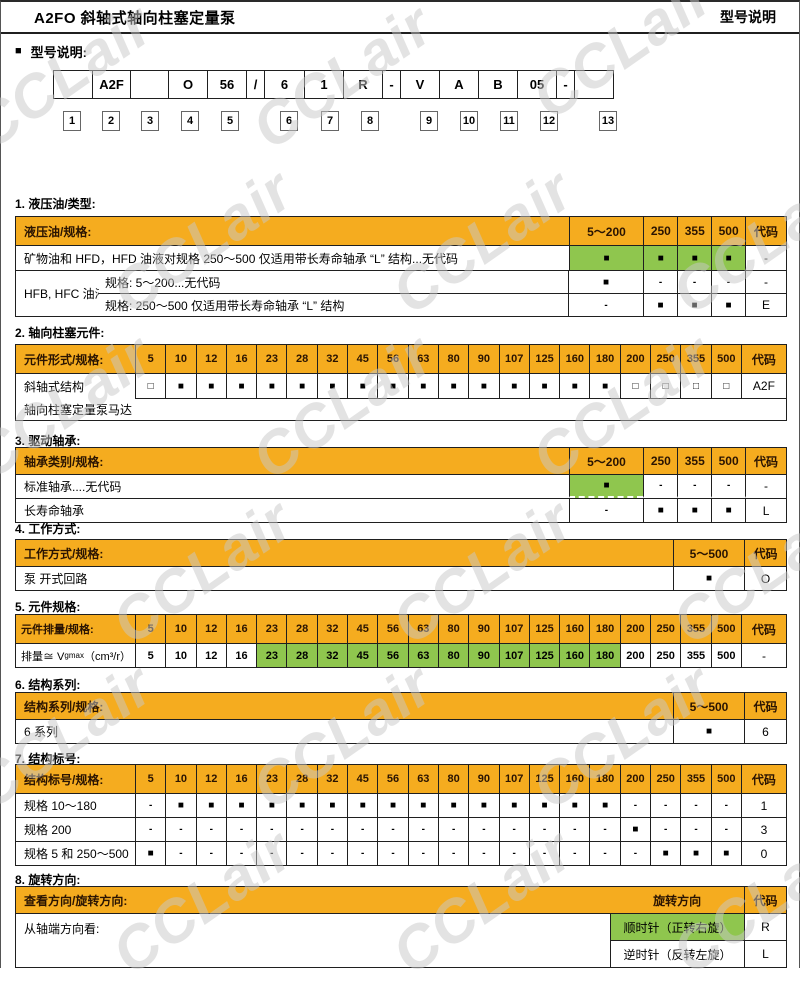 The width and height of the screenshot is (800, 988). Describe the element at coordinates (60, 333) in the screenshot. I see `section-2-title: 2. 轴向柱塞元件:` at that location.